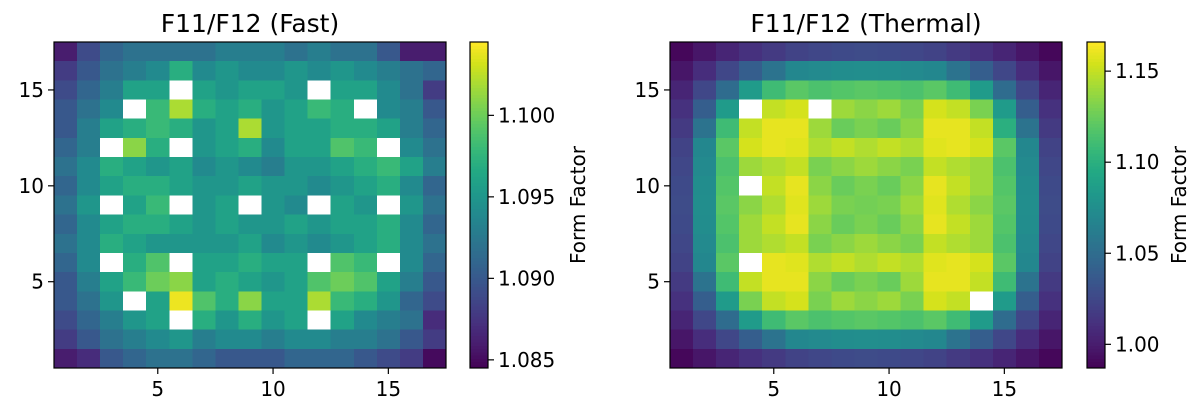 This screenshot has width=1204, height=408. What do you see at coordinates (526, 360) in the screenshot?
I see `colorbar-tick-label: 1.085` at bounding box center [526, 360].